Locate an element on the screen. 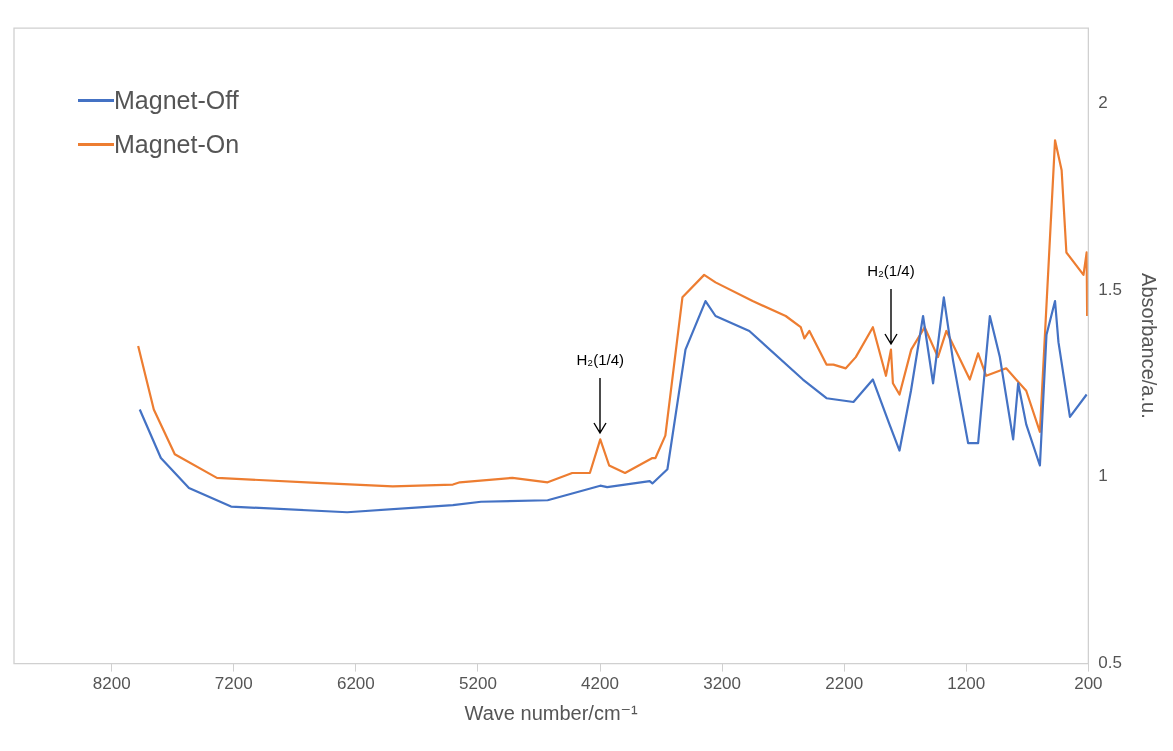 This screenshot has width=1173, height=751. x-tick-label: 5200 is located at coordinates (478, 684).